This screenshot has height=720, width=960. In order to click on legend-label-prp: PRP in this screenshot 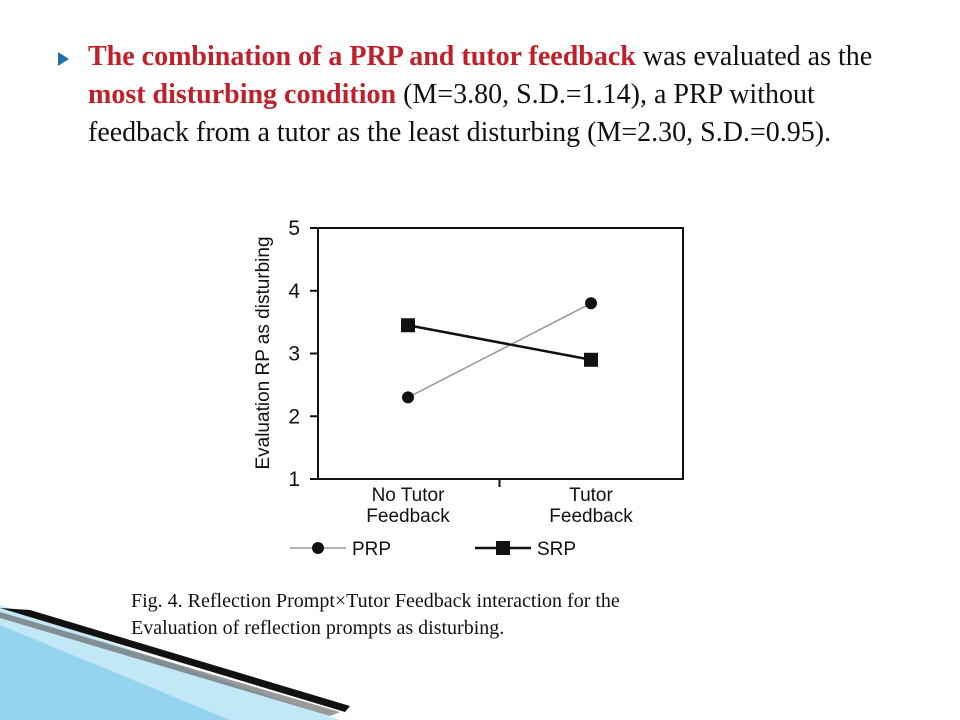, I will do `click(371, 549)`.